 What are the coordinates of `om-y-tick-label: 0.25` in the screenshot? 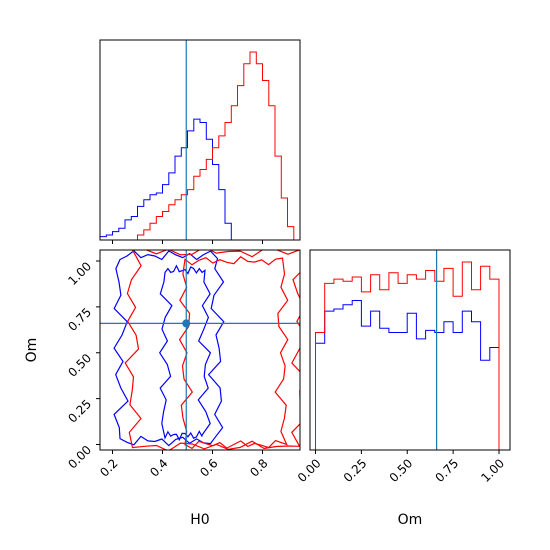 It's located at (79, 411).